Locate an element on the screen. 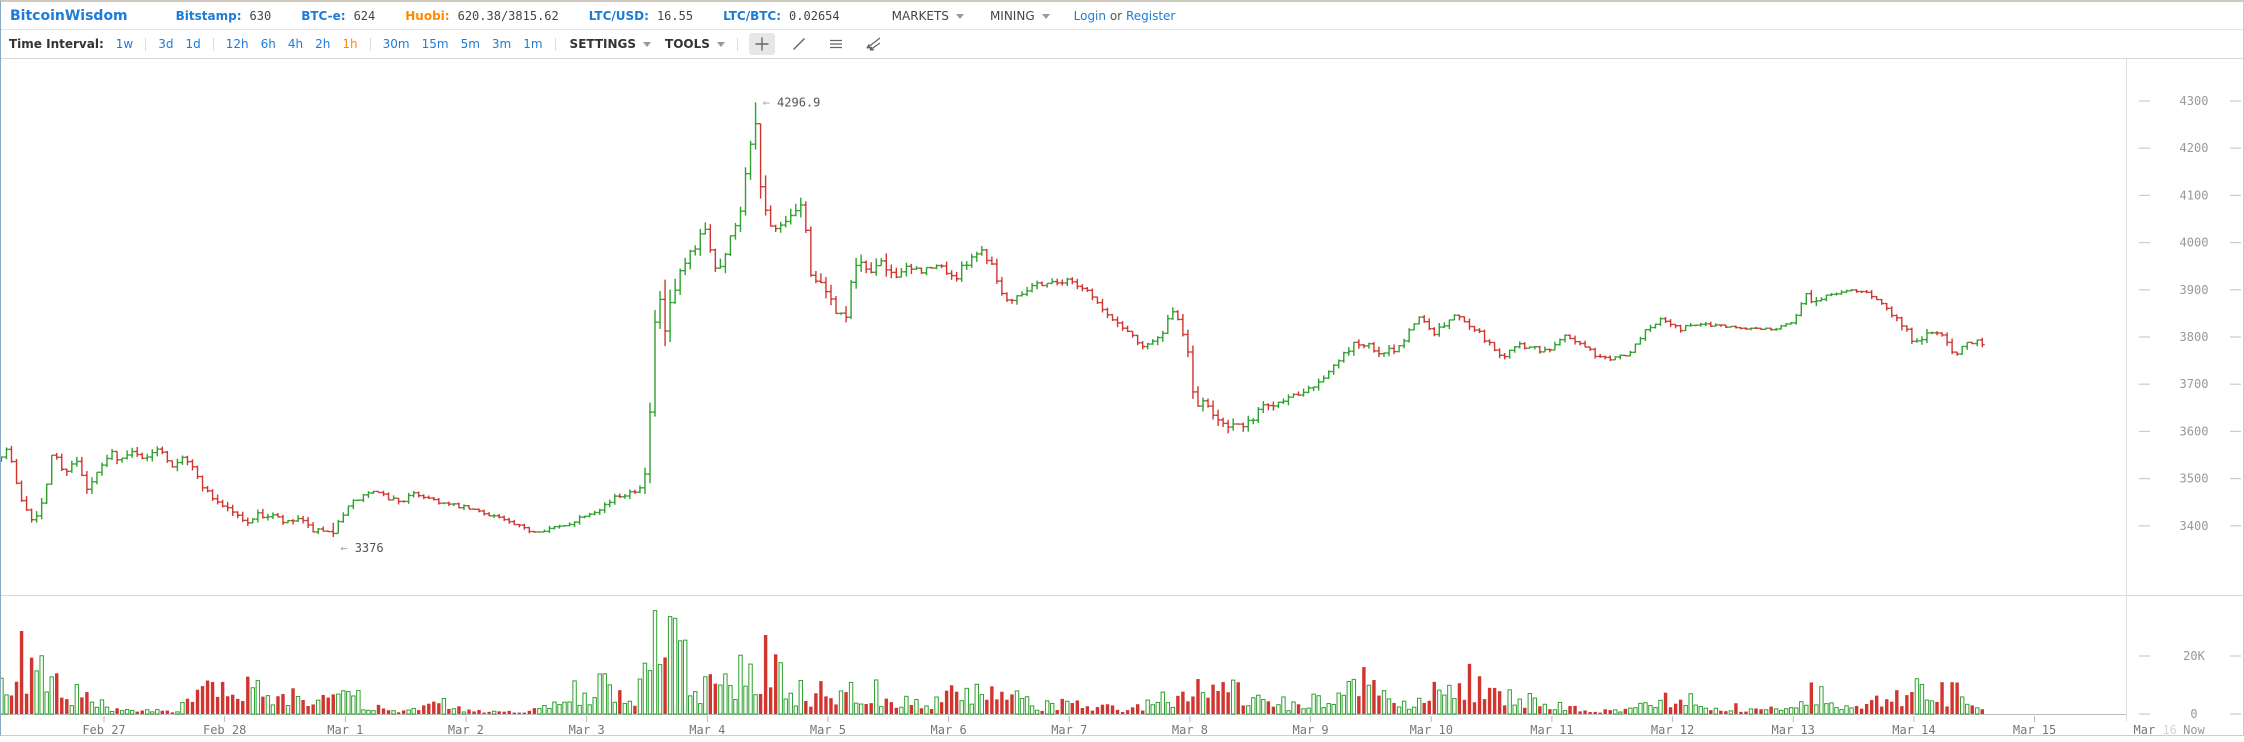  high-annotation: ← 4296.9 is located at coordinates (792, 102).